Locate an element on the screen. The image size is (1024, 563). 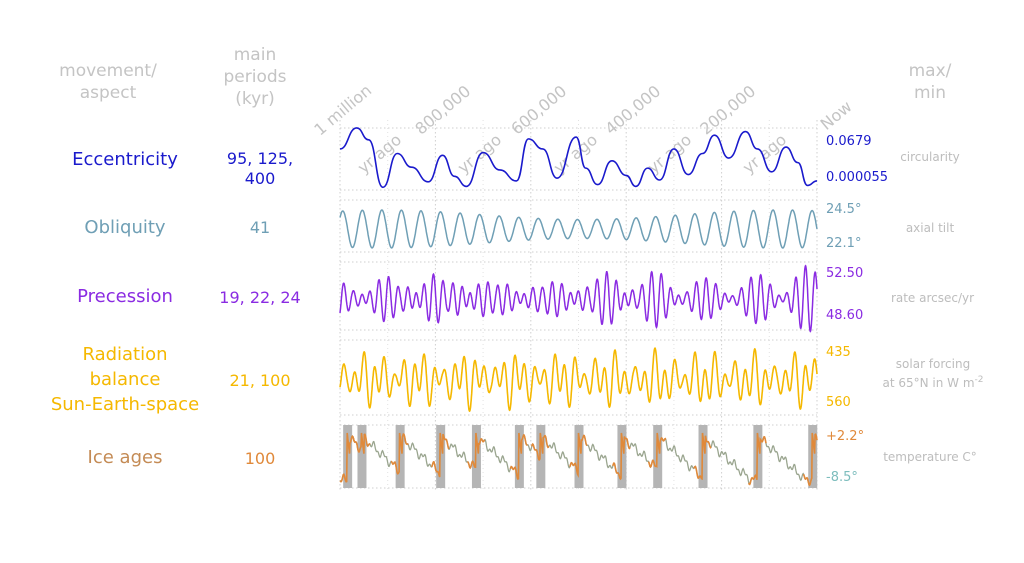
desc-precession: rate arcsec/yr is located at coordinates (932, 298).